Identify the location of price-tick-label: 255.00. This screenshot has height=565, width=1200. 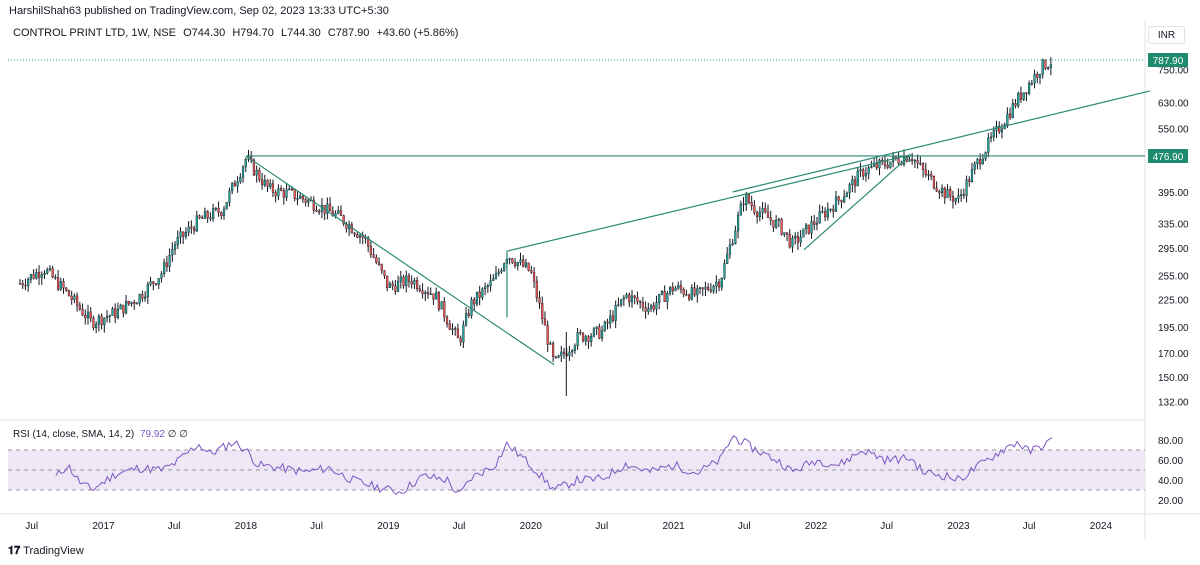
(1173, 277).